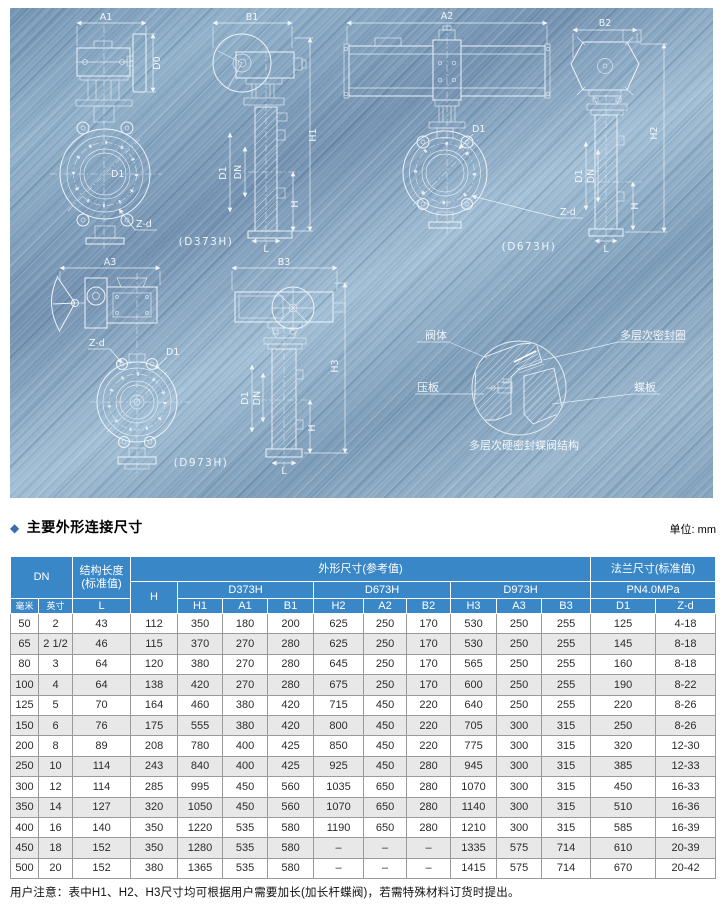 This screenshot has height=915, width=726. I want to click on table-cell: 270, so click(245, 644).